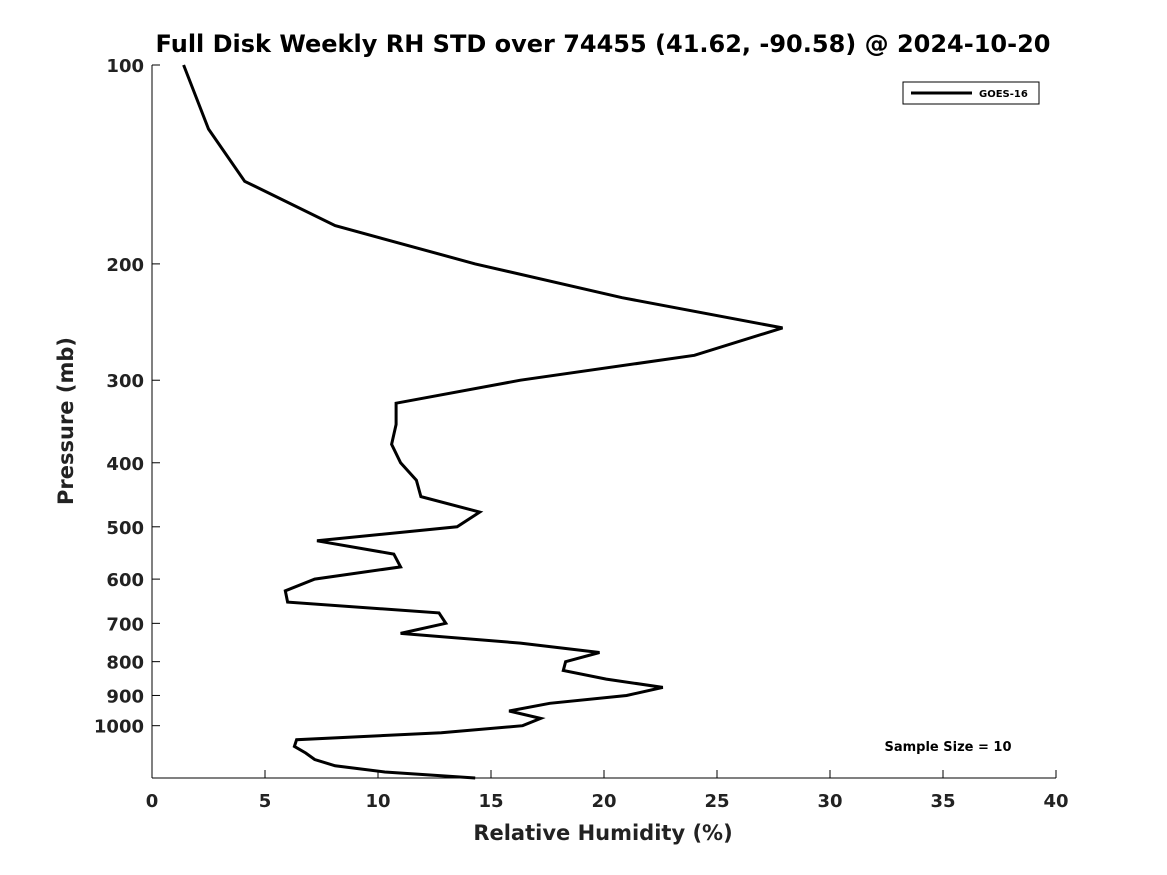 Image resolution: width=1167 pixels, height=875 pixels. Describe the element at coordinates (602, 833) in the screenshot. I see `x-axis-label: Relative Humidity (%)` at that location.